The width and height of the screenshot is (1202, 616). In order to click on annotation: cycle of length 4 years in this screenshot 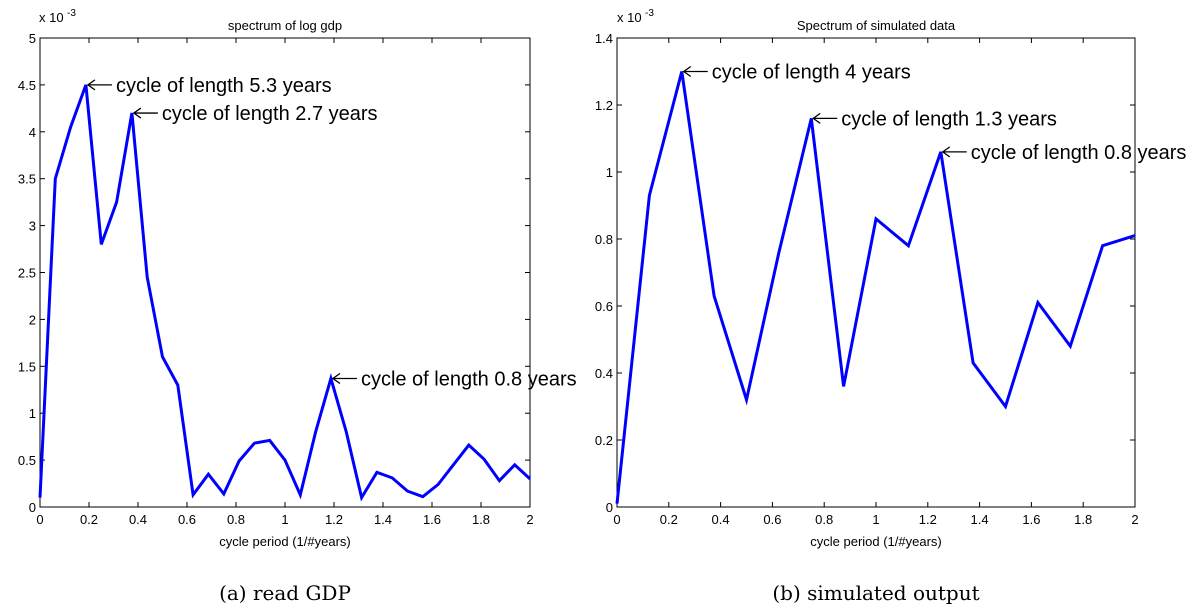, I will do `click(796, 73)`.